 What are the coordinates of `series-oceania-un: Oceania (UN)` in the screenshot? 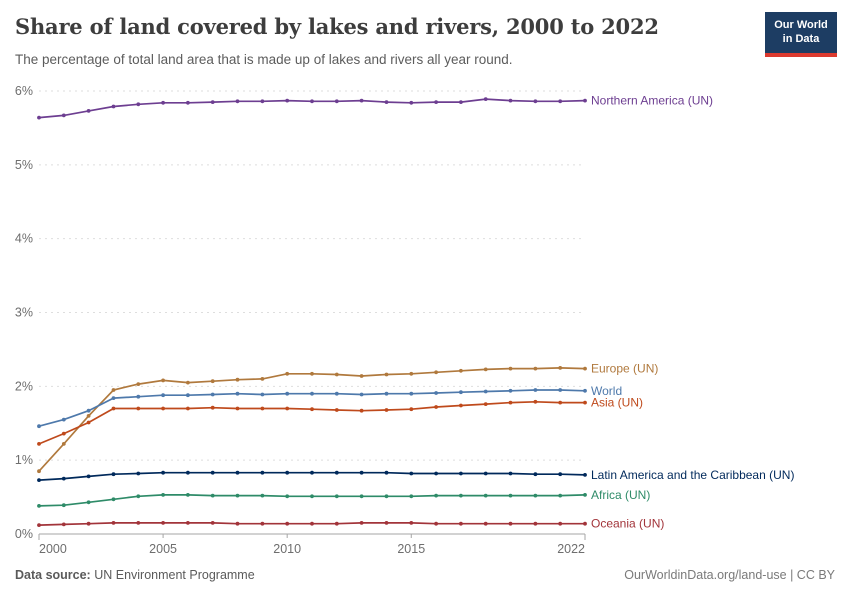 It's located at (350, 524).